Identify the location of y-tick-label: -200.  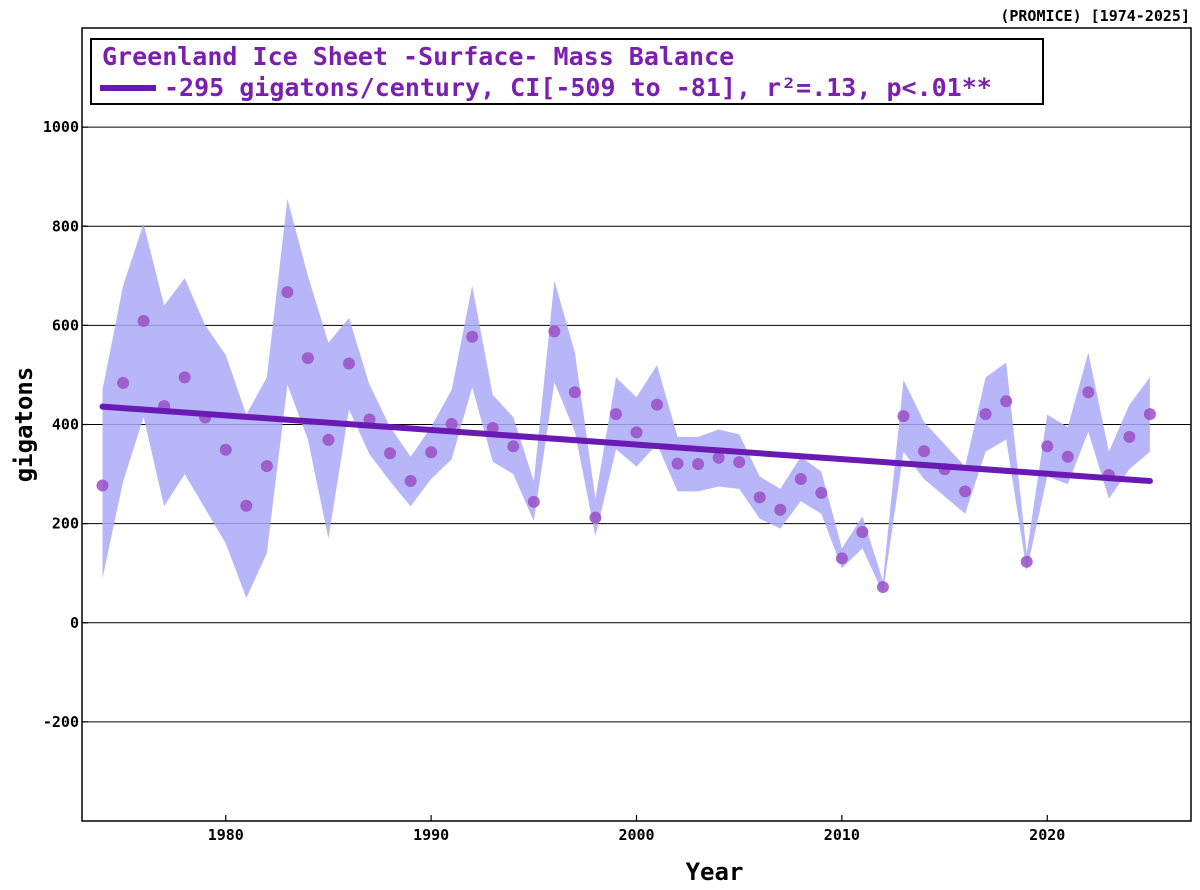
(61, 722).